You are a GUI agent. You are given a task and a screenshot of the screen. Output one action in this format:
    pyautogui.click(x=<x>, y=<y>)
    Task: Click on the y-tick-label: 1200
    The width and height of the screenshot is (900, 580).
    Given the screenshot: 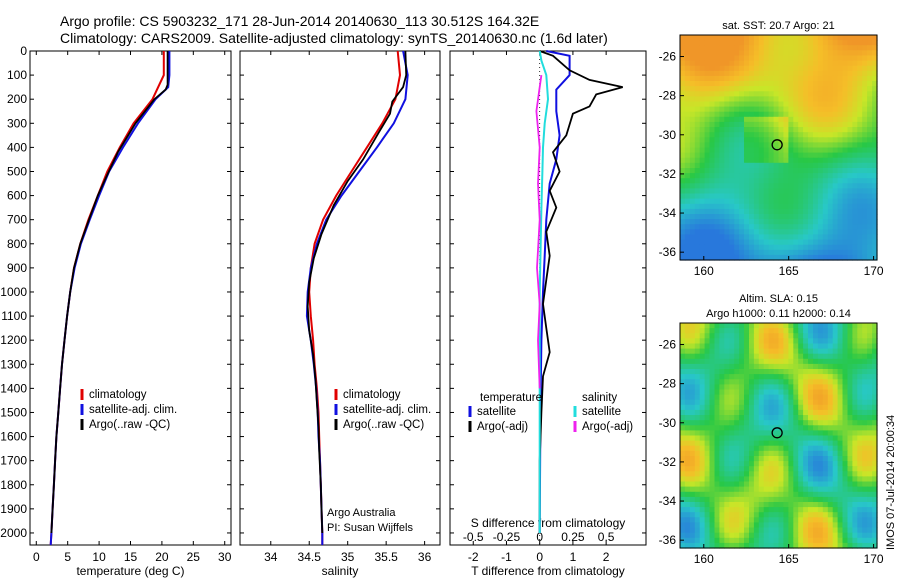 What is the action you would take?
    pyautogui.click(x=13, y=340)
    